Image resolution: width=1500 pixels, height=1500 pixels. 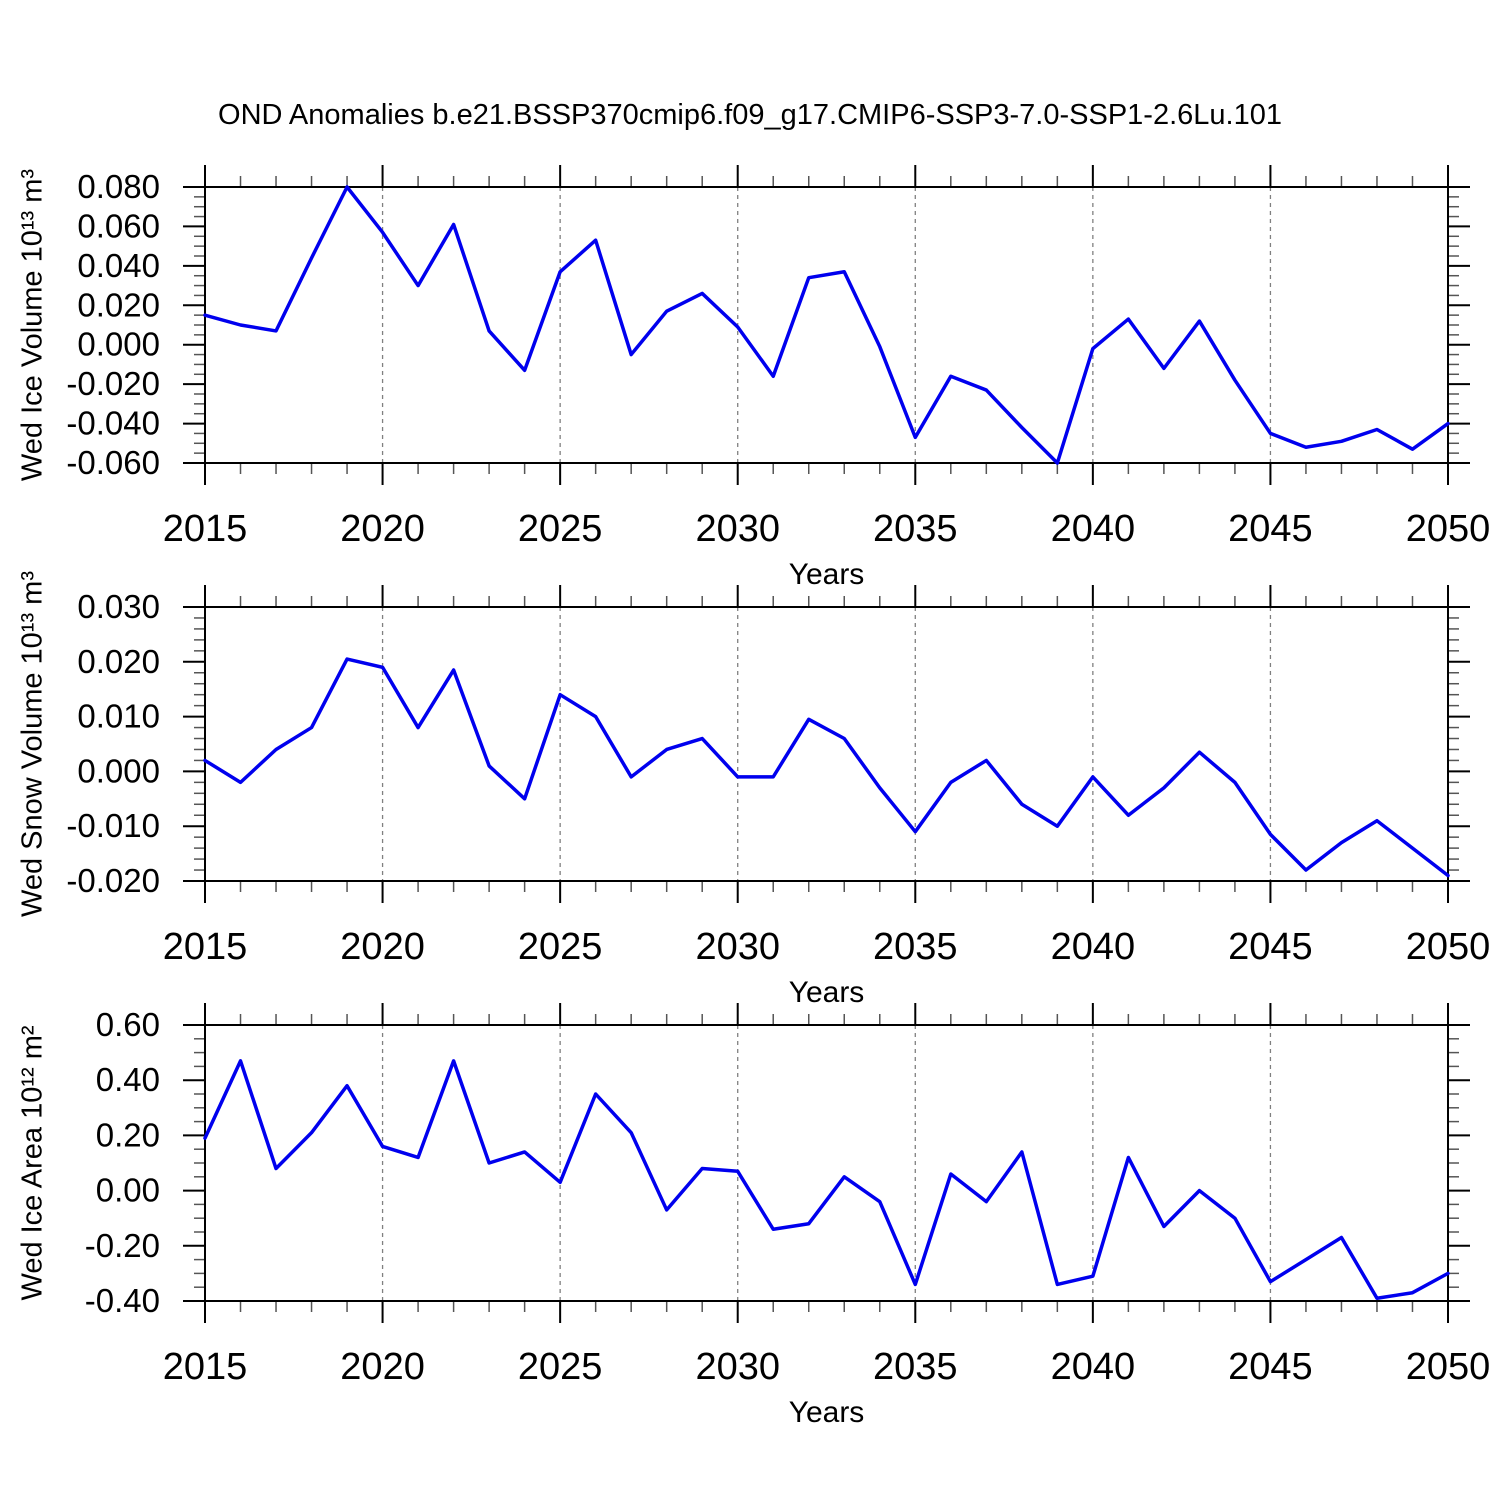 I want to click on y-tick-label: -0.060, so click(x=113, y=462).